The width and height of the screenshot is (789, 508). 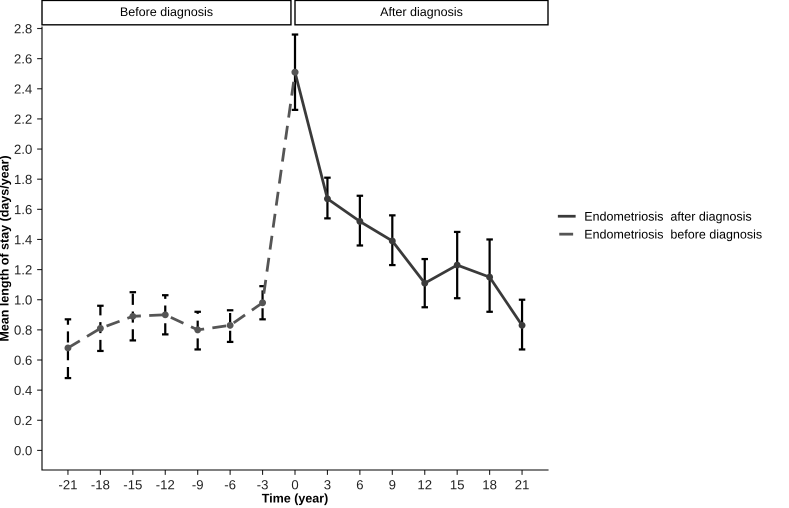 I want to click on x-tick-label: 6, so click(x=359, y=485).